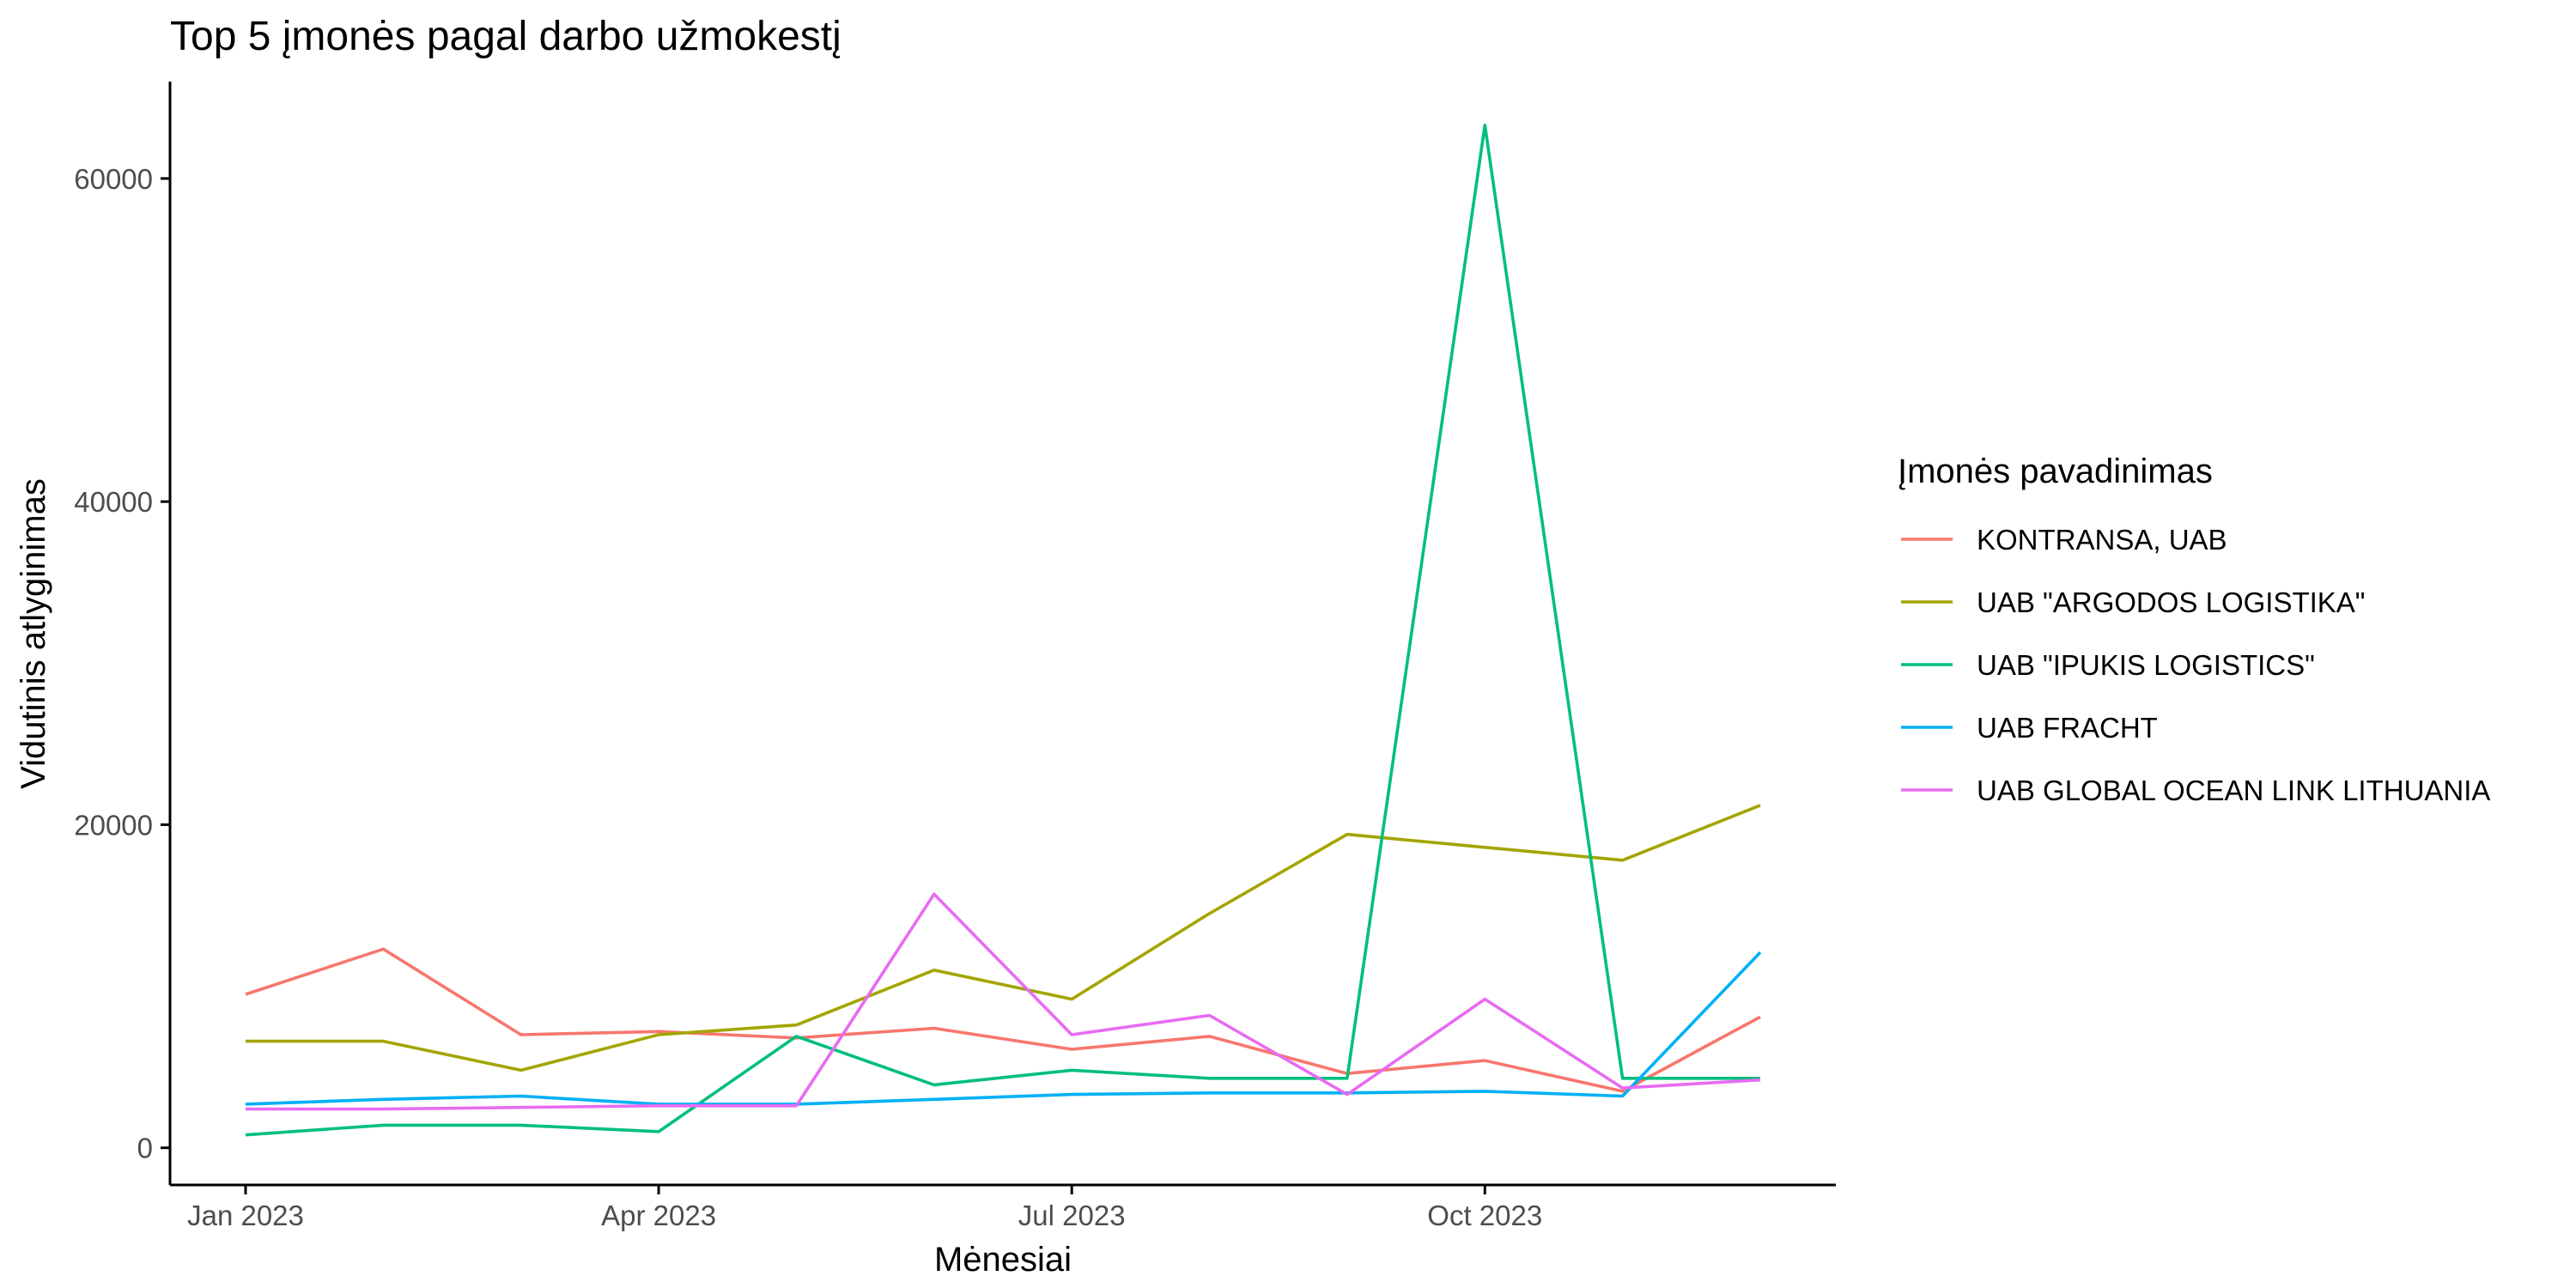  I want to click on legend-item: UAB "ARGODOS LOGISTIKA", so click(2134, 602).